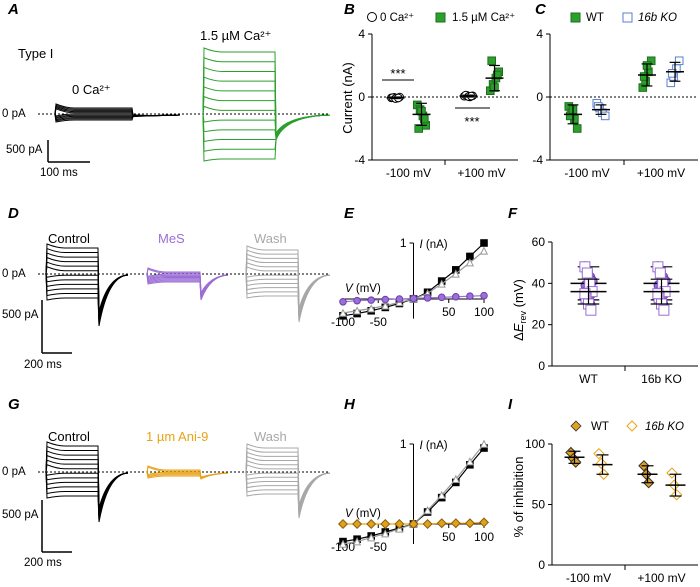  Describe the element at coordinates (363, 289) in the screenshot. I see `chartE-xlabel: V (mV)` at that location.